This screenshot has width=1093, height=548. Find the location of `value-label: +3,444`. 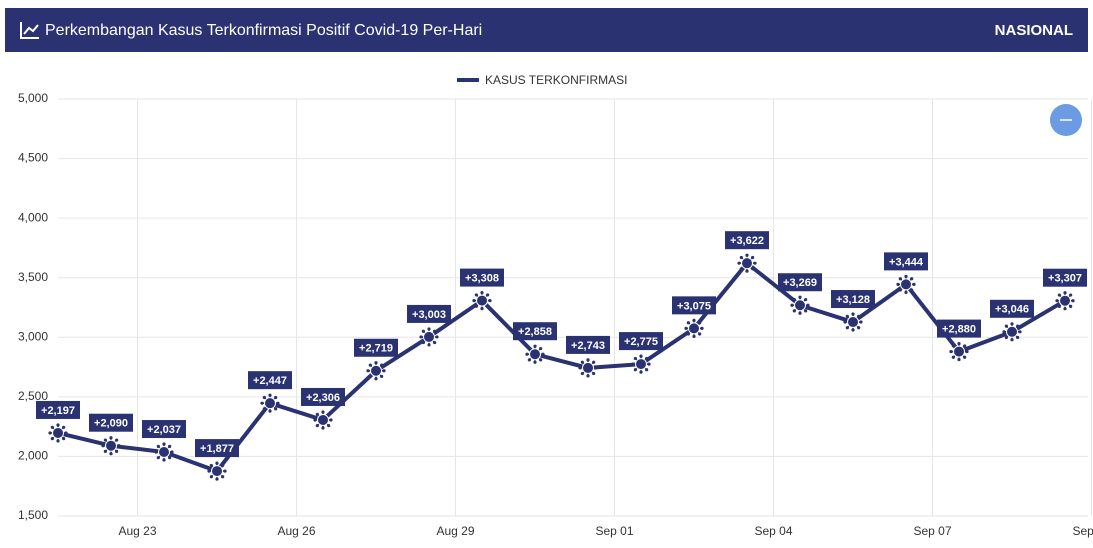

value-label: +3,444 is located at coordinates (906, 262).